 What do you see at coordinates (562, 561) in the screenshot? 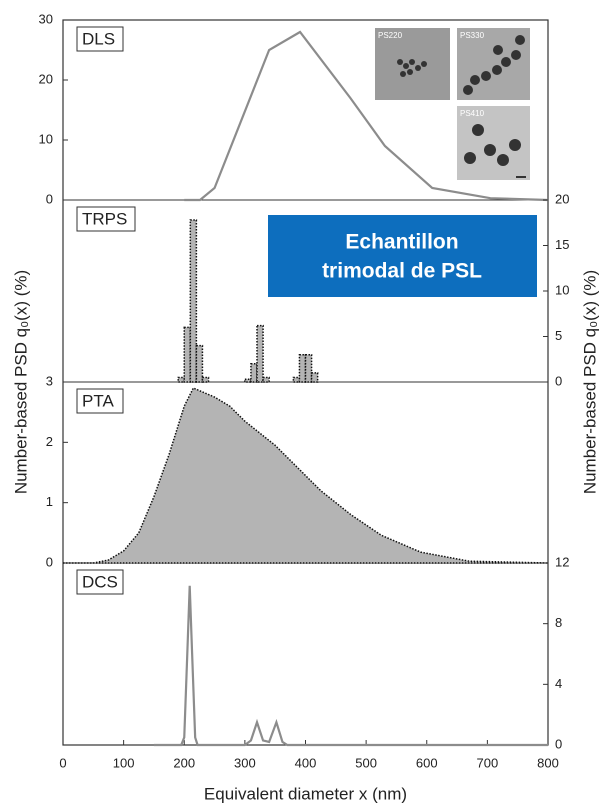
I see `y2-tick-label: 12` at bounding box center [562, 561].